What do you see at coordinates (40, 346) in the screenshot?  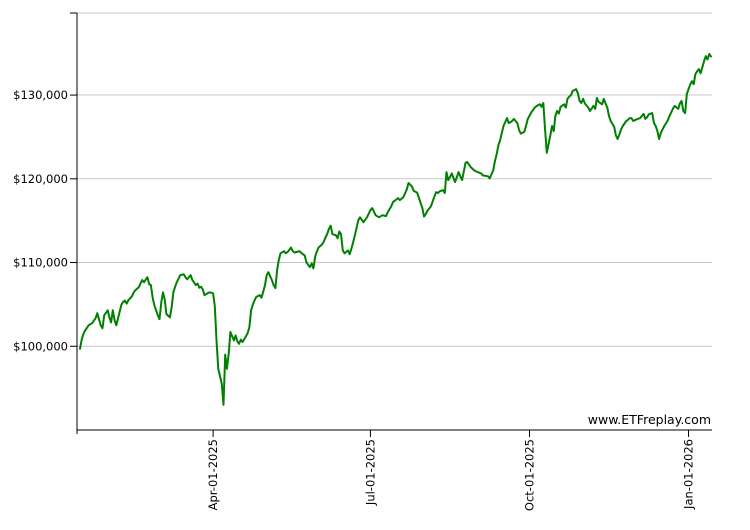 I see `y-tick-label: $100,000` at bounding box center [40, 346].